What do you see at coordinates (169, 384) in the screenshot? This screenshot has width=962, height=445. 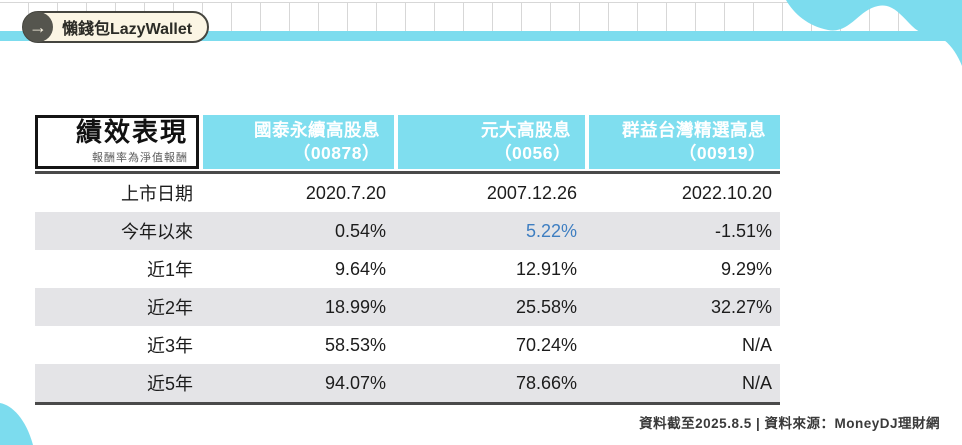 I see `period-label: 近5年` at bounding box center [169, 384].